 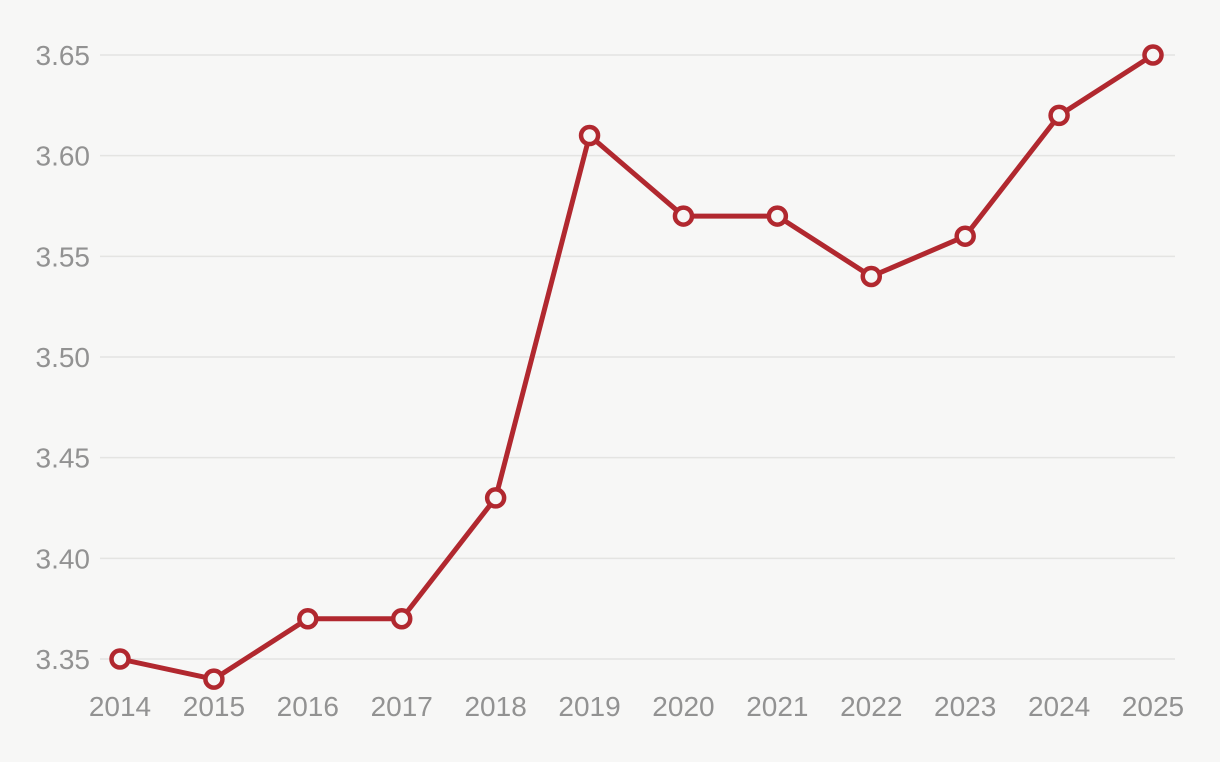 What do you see at coordinates (63, 558) in the screenshot?
I see `y-axis-tick-label: 3.40` at bounding box center [63, 558].